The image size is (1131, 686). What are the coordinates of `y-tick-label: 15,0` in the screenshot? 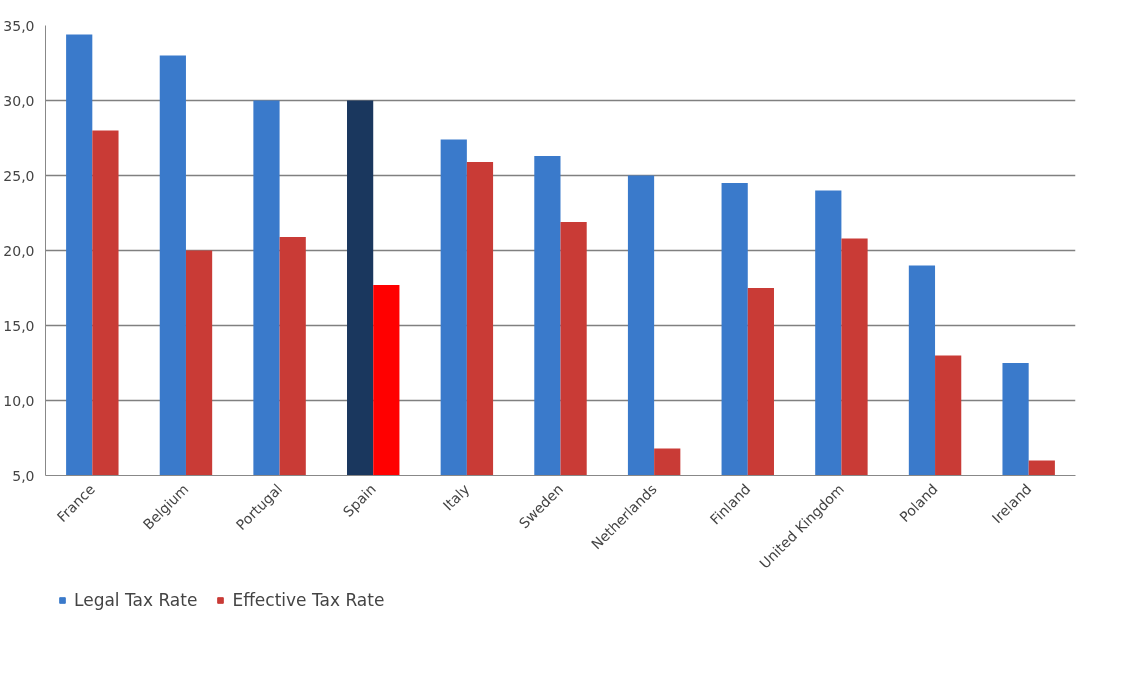 It's located at (19, 325).